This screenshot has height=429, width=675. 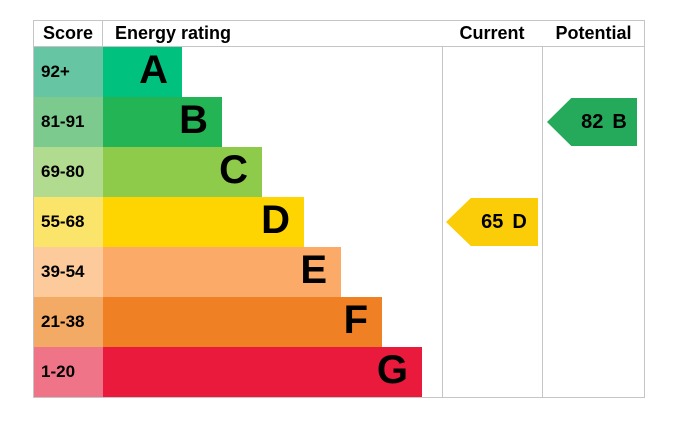 I want to click on band-bar: F, so click(x=242, y=322).